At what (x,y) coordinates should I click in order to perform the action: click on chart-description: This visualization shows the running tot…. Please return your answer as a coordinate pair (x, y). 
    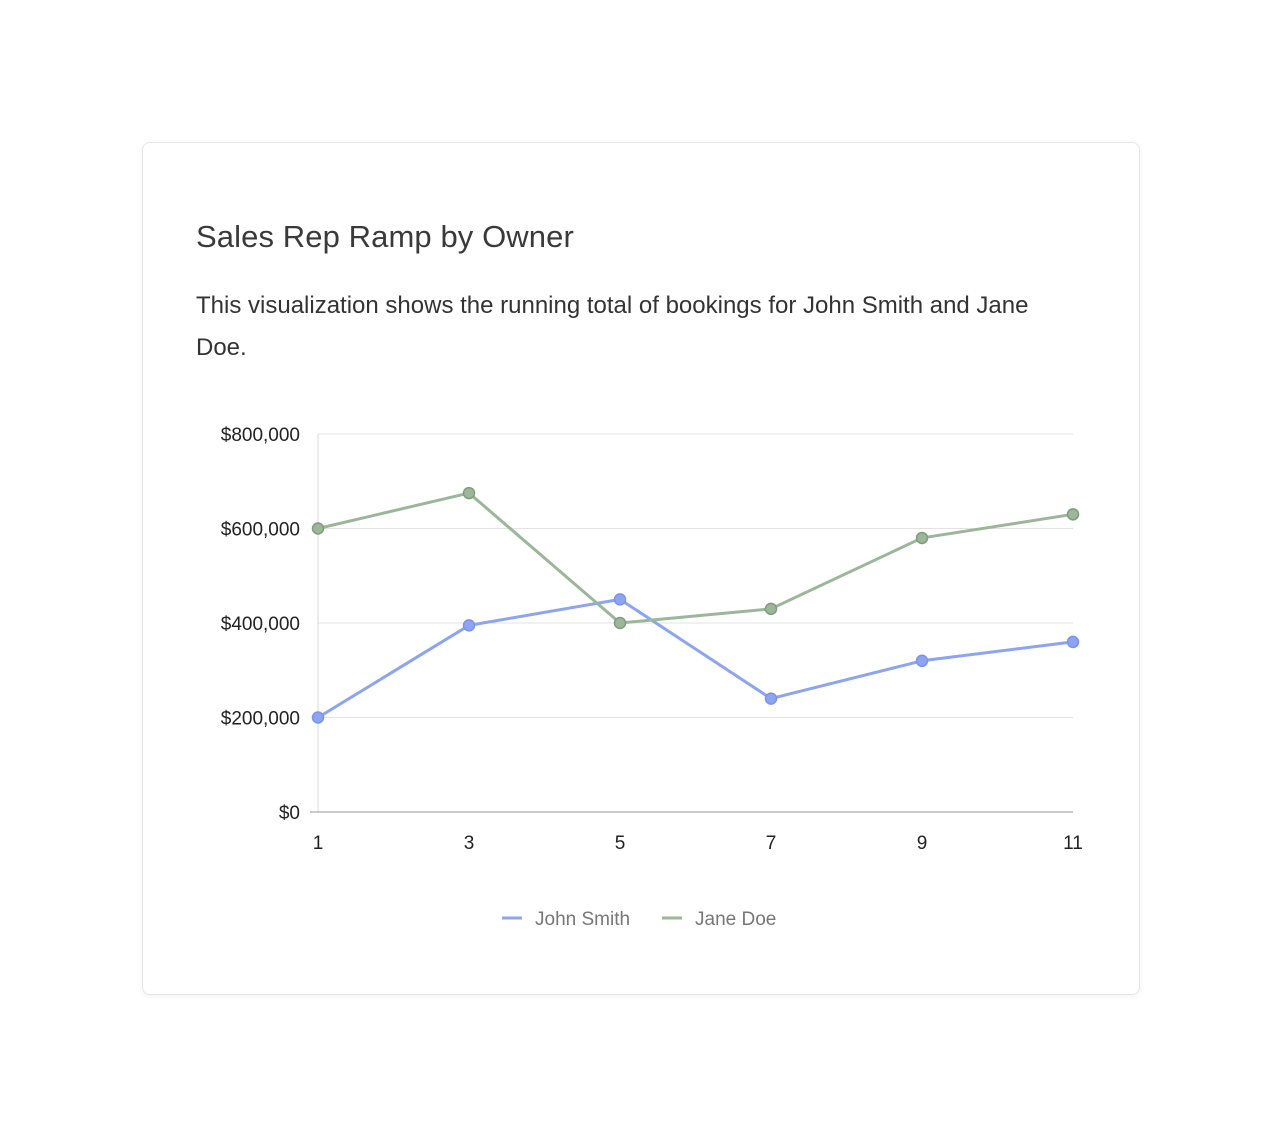
    Looking at the image, I should click on (612, 326).